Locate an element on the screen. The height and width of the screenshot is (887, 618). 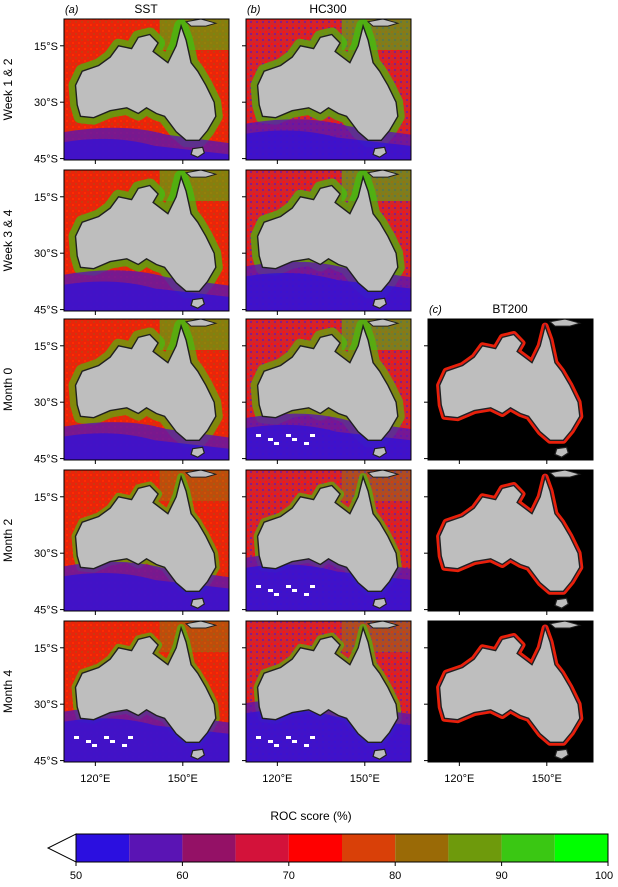
panel-title: HC300 is located at coordinates (328, 9).